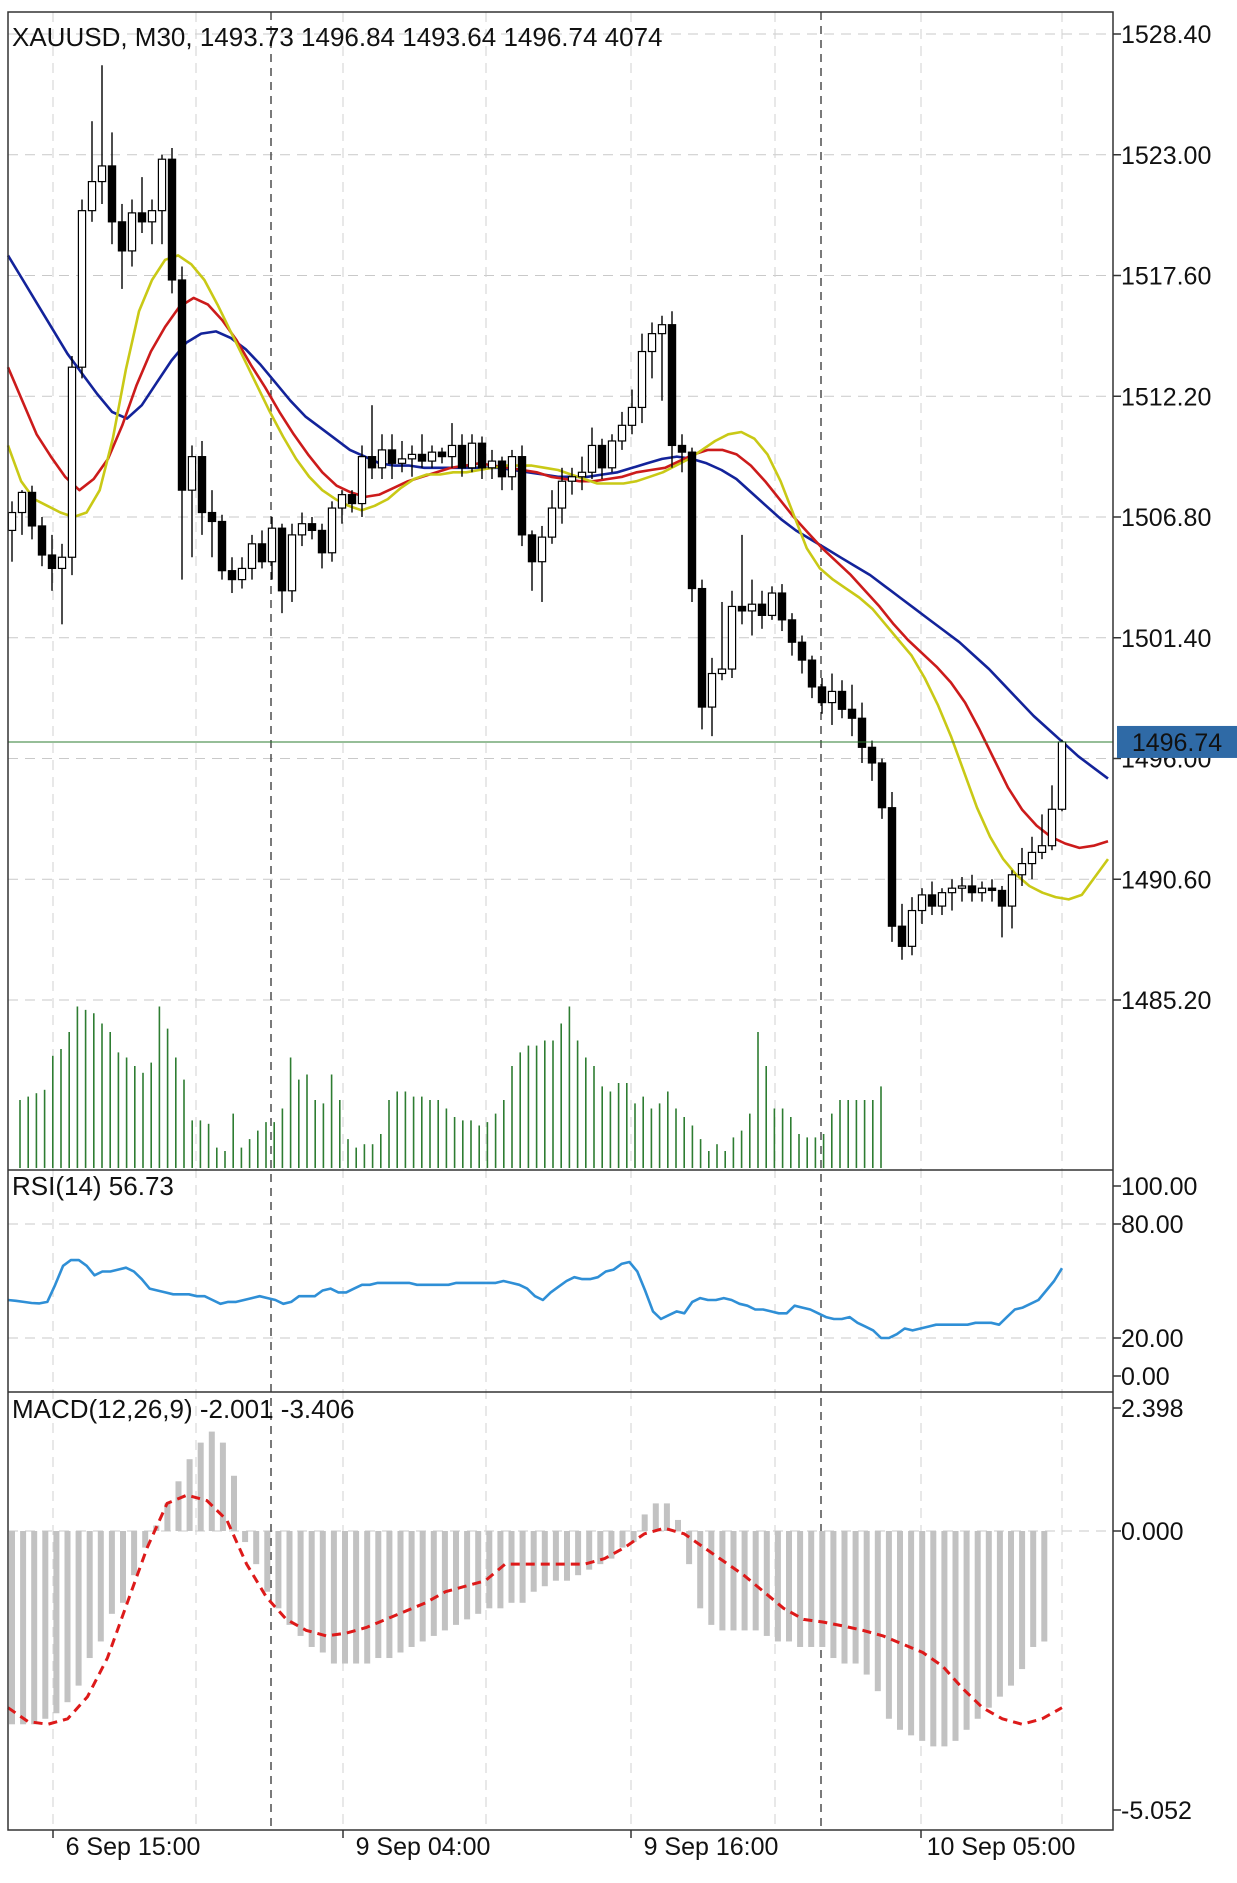 The image size is (1237, 1883). I want to click on rsi-tick-label: 100.00, so click(1159, 1187).